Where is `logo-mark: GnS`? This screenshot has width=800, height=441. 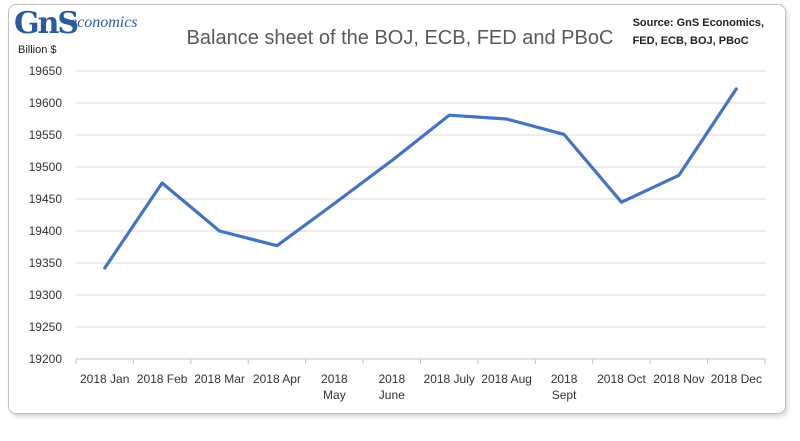 logo-mark: GnS is located at coordinates (46, 23).